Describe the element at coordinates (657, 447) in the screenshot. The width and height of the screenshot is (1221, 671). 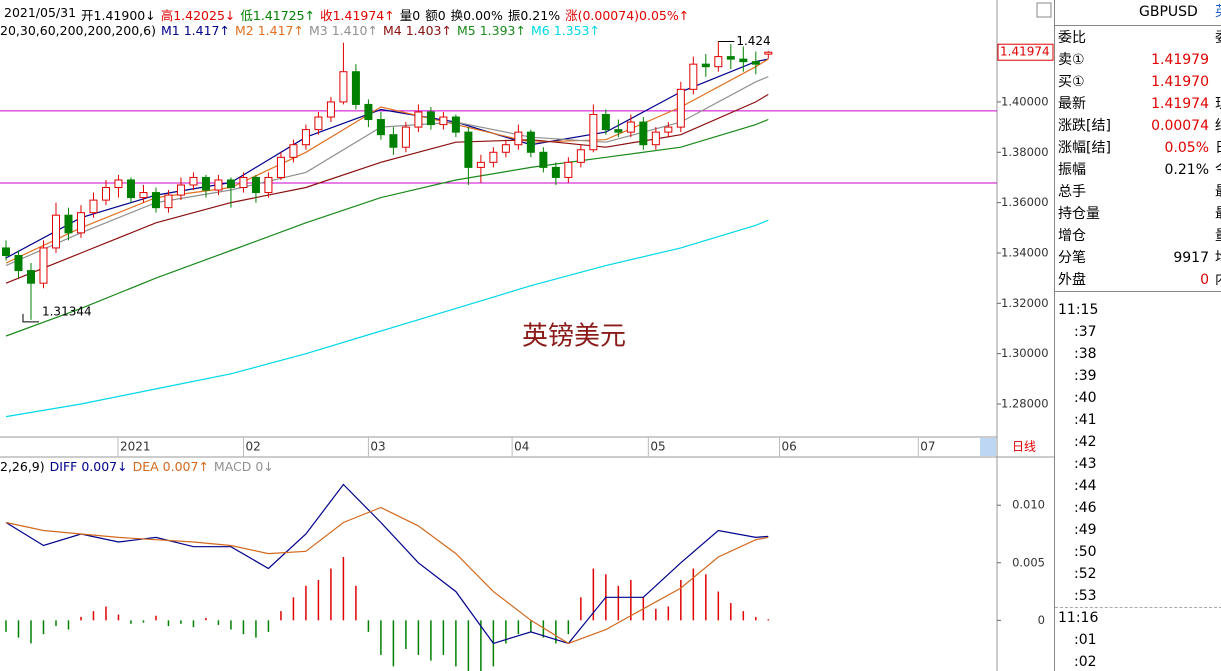
I see `x-tick-label: 05` at that location.